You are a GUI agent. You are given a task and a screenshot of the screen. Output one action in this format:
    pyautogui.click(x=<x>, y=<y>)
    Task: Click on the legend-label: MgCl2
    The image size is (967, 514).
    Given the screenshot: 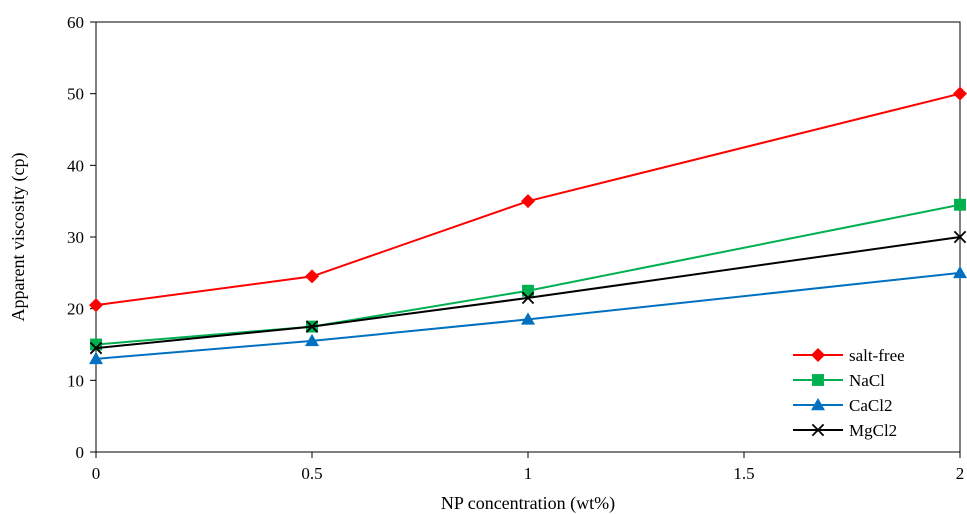 What is the action you would take?
    pyautogui.click(x=873, y=430)
    